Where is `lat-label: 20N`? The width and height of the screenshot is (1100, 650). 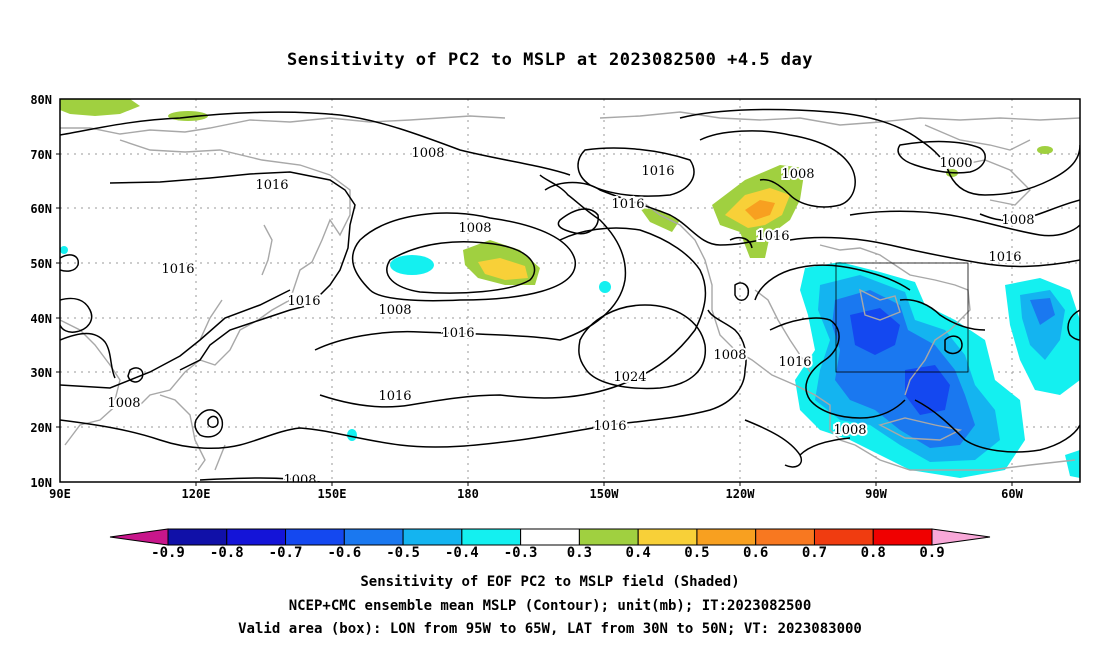
lat-label: 20N is located at coordinates (41, 428).